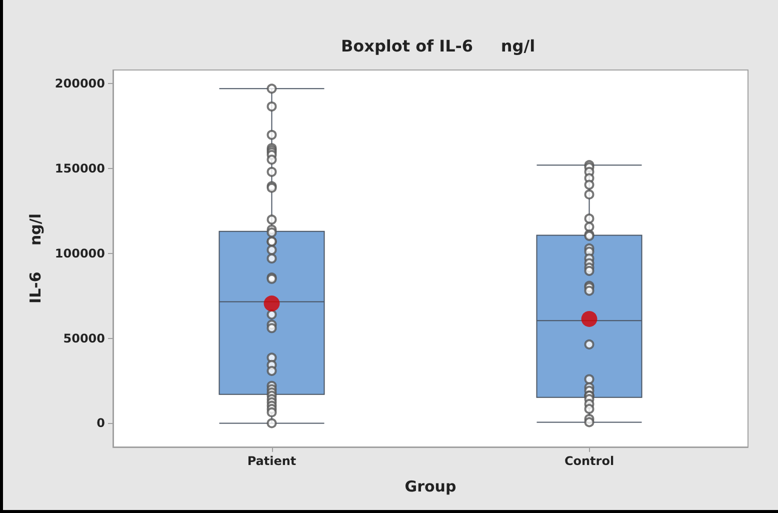  I want to click on y-tick-label: 100000, so click(79, 253).